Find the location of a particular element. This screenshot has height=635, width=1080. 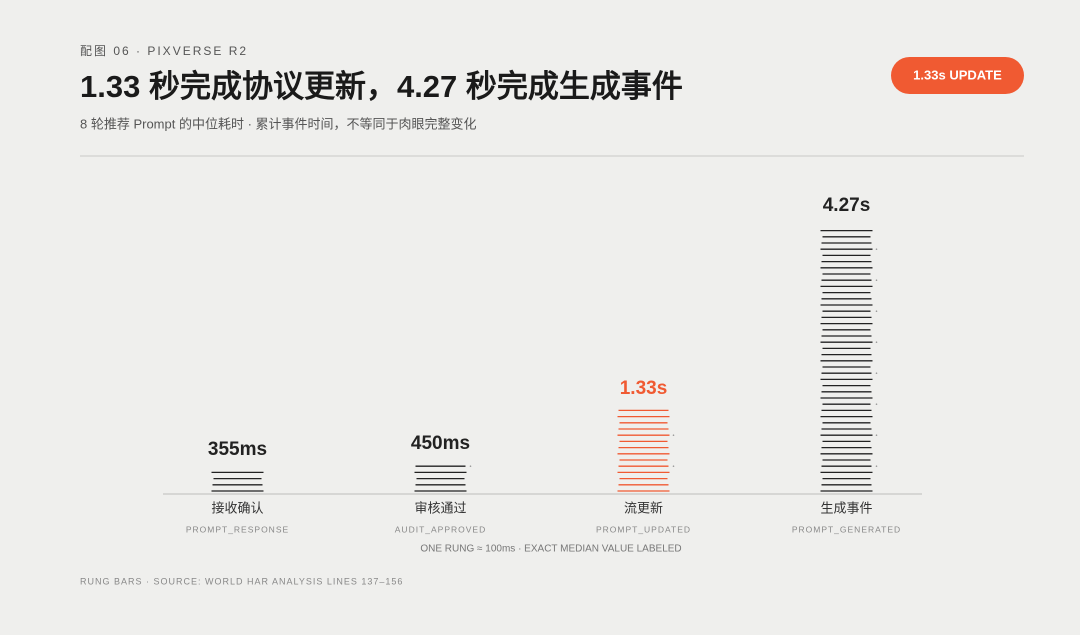

kicker: 配图 06 · PIXVERSE R2 is located at coordinates (164, 51).